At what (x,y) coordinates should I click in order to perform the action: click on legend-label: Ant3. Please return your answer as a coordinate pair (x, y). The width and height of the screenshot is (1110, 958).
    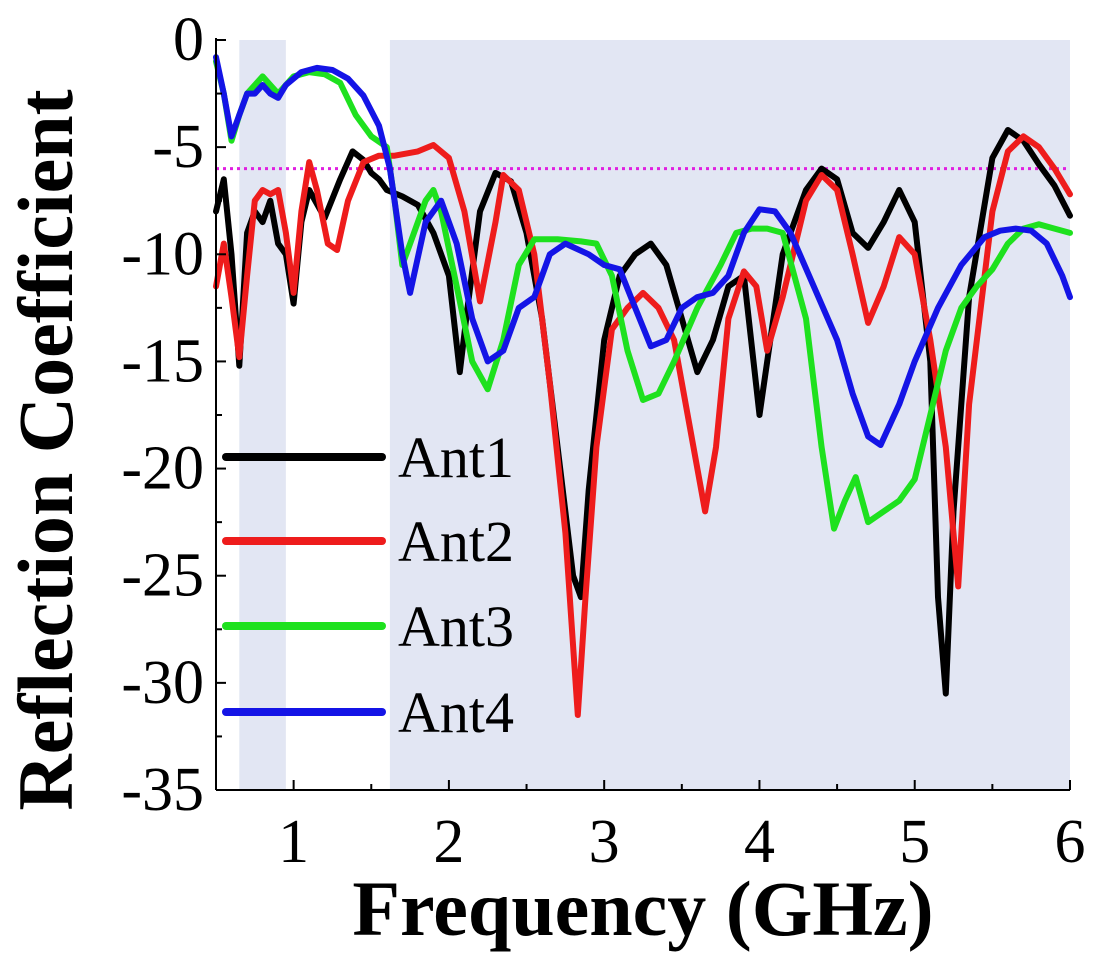
    Looking at the image, I should click on (456, 626).